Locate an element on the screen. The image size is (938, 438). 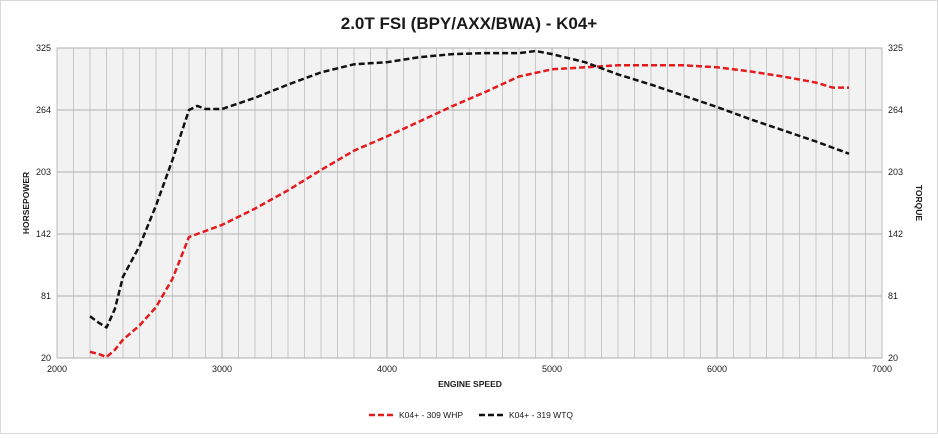
y-tick-label-right: 325 is located at coordinates (895, 48).